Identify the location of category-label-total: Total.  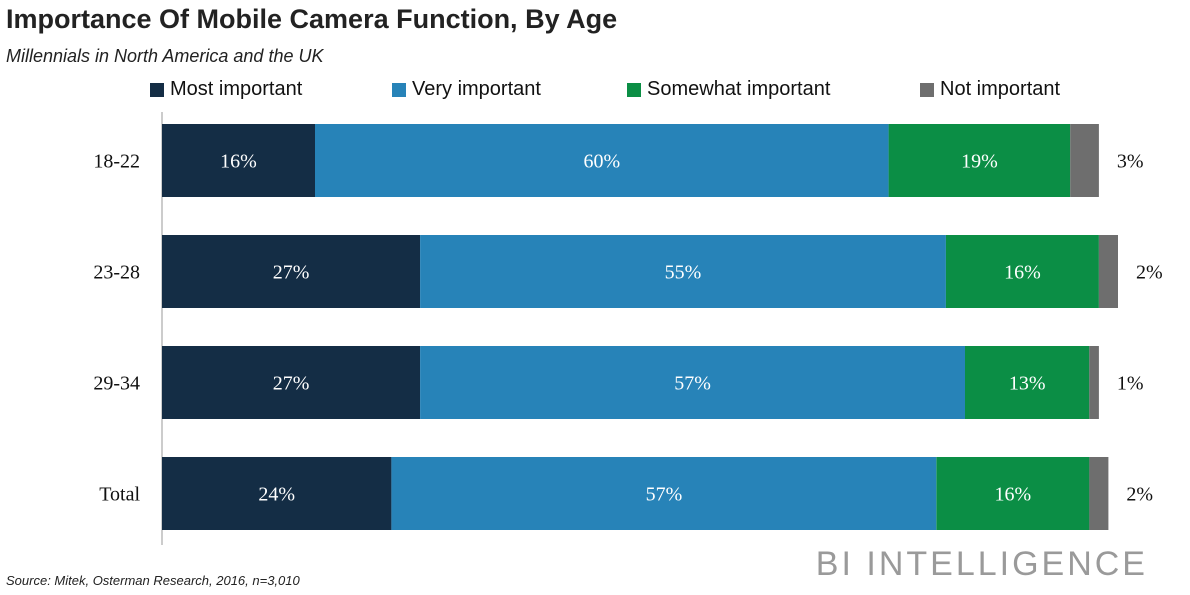
(119, 495).